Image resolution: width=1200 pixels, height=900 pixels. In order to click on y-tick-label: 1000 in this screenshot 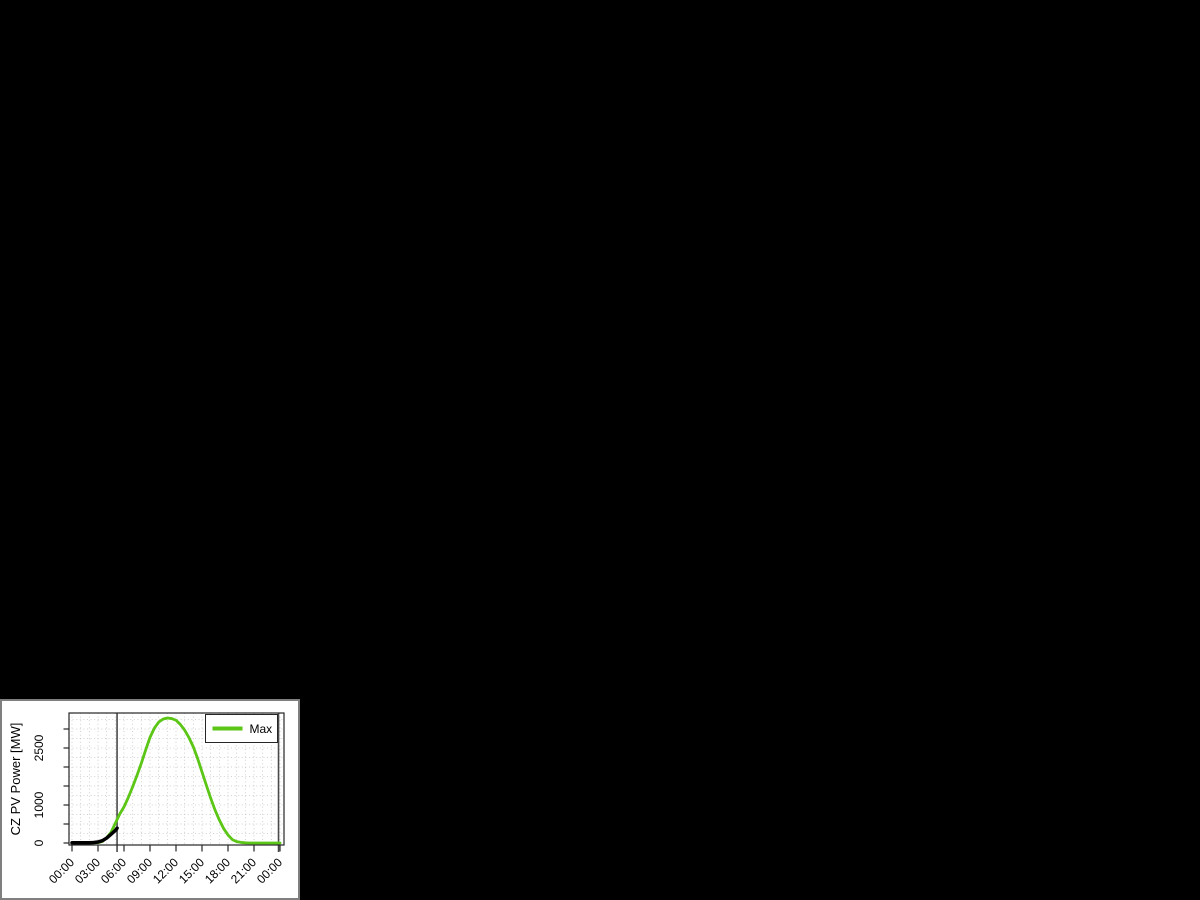, I will do `click(39, 804)`.